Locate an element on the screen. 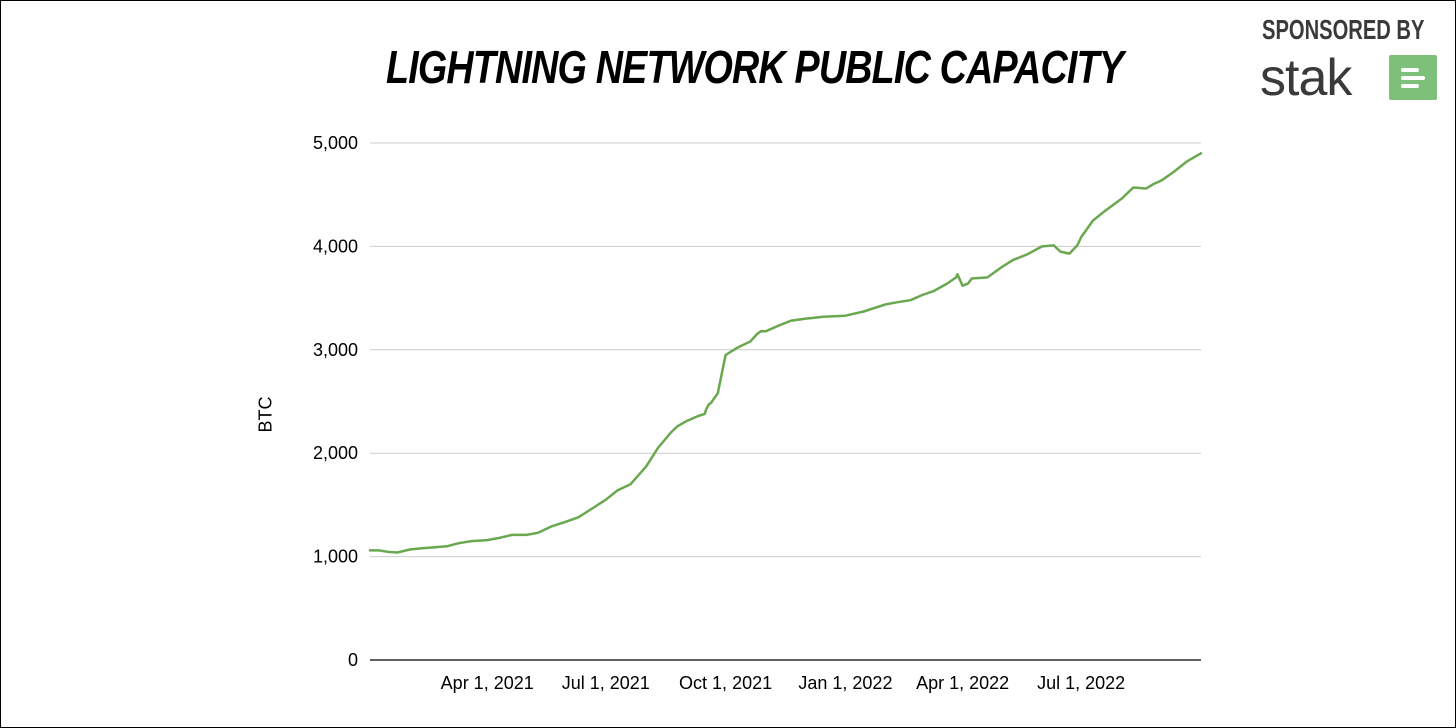 This screenshot has height=728, width=1456. y-tick-label: 2,000 is located at coordinates (335, 453).